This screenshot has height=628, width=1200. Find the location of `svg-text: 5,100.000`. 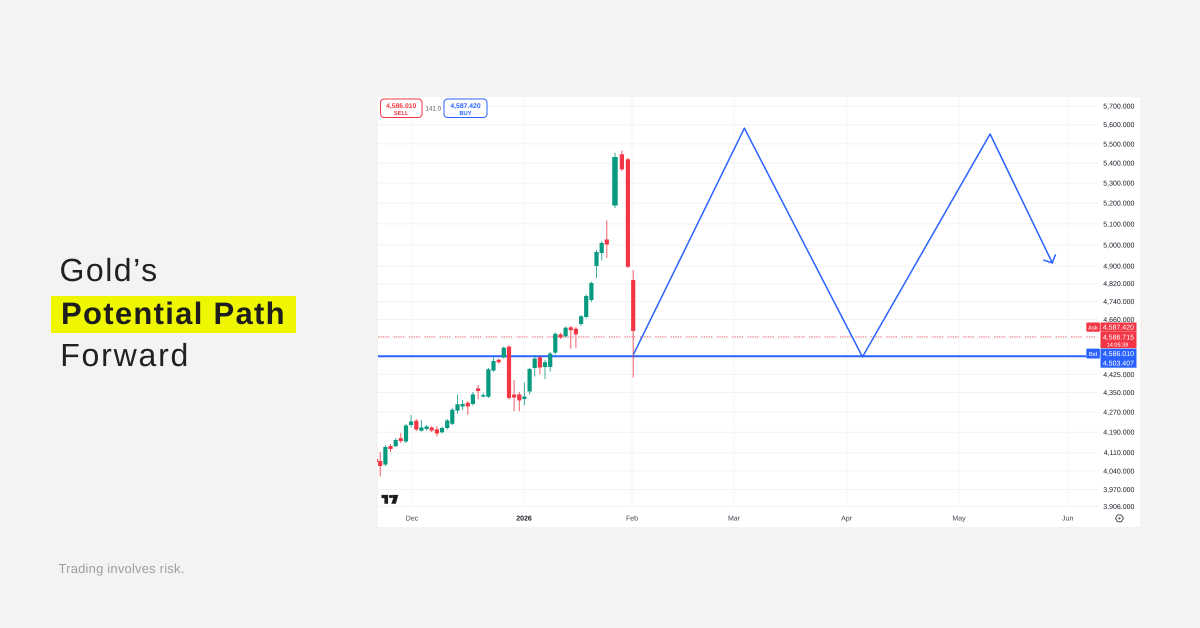

svg-text: 5,100.000 is located at coordinates (1118, 224).